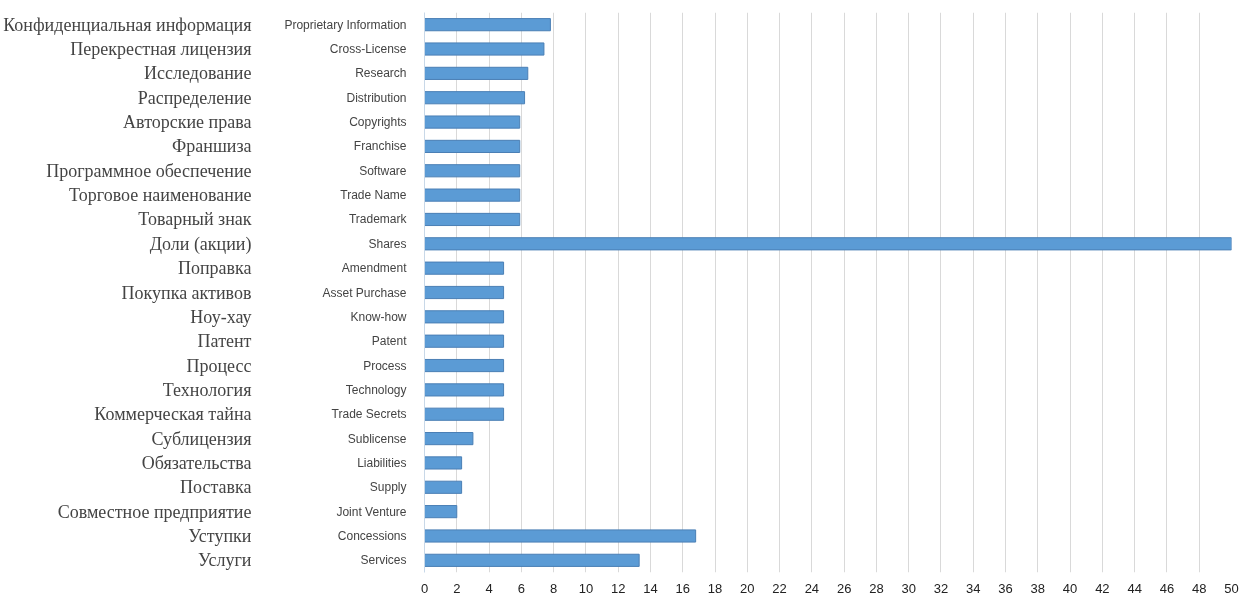 The width and height of the screenshot is (1252, 598). What do you see at coordinates (186, 292) in the screenshot?
I see `y2-tick-label: Покупка активов` at bounding box center [186, 292].